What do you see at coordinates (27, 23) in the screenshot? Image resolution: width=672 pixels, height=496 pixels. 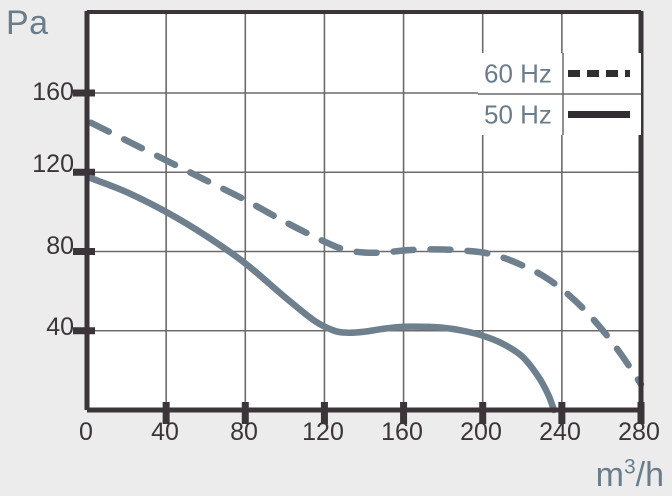 I see `y-axis-unit-label: Pa` at bounding box center [27, 23].